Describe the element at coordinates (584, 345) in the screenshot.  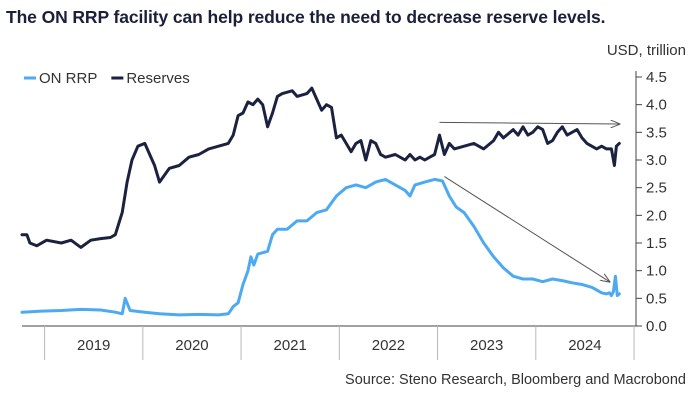
I see `x-tick-label: 2024` at that location.